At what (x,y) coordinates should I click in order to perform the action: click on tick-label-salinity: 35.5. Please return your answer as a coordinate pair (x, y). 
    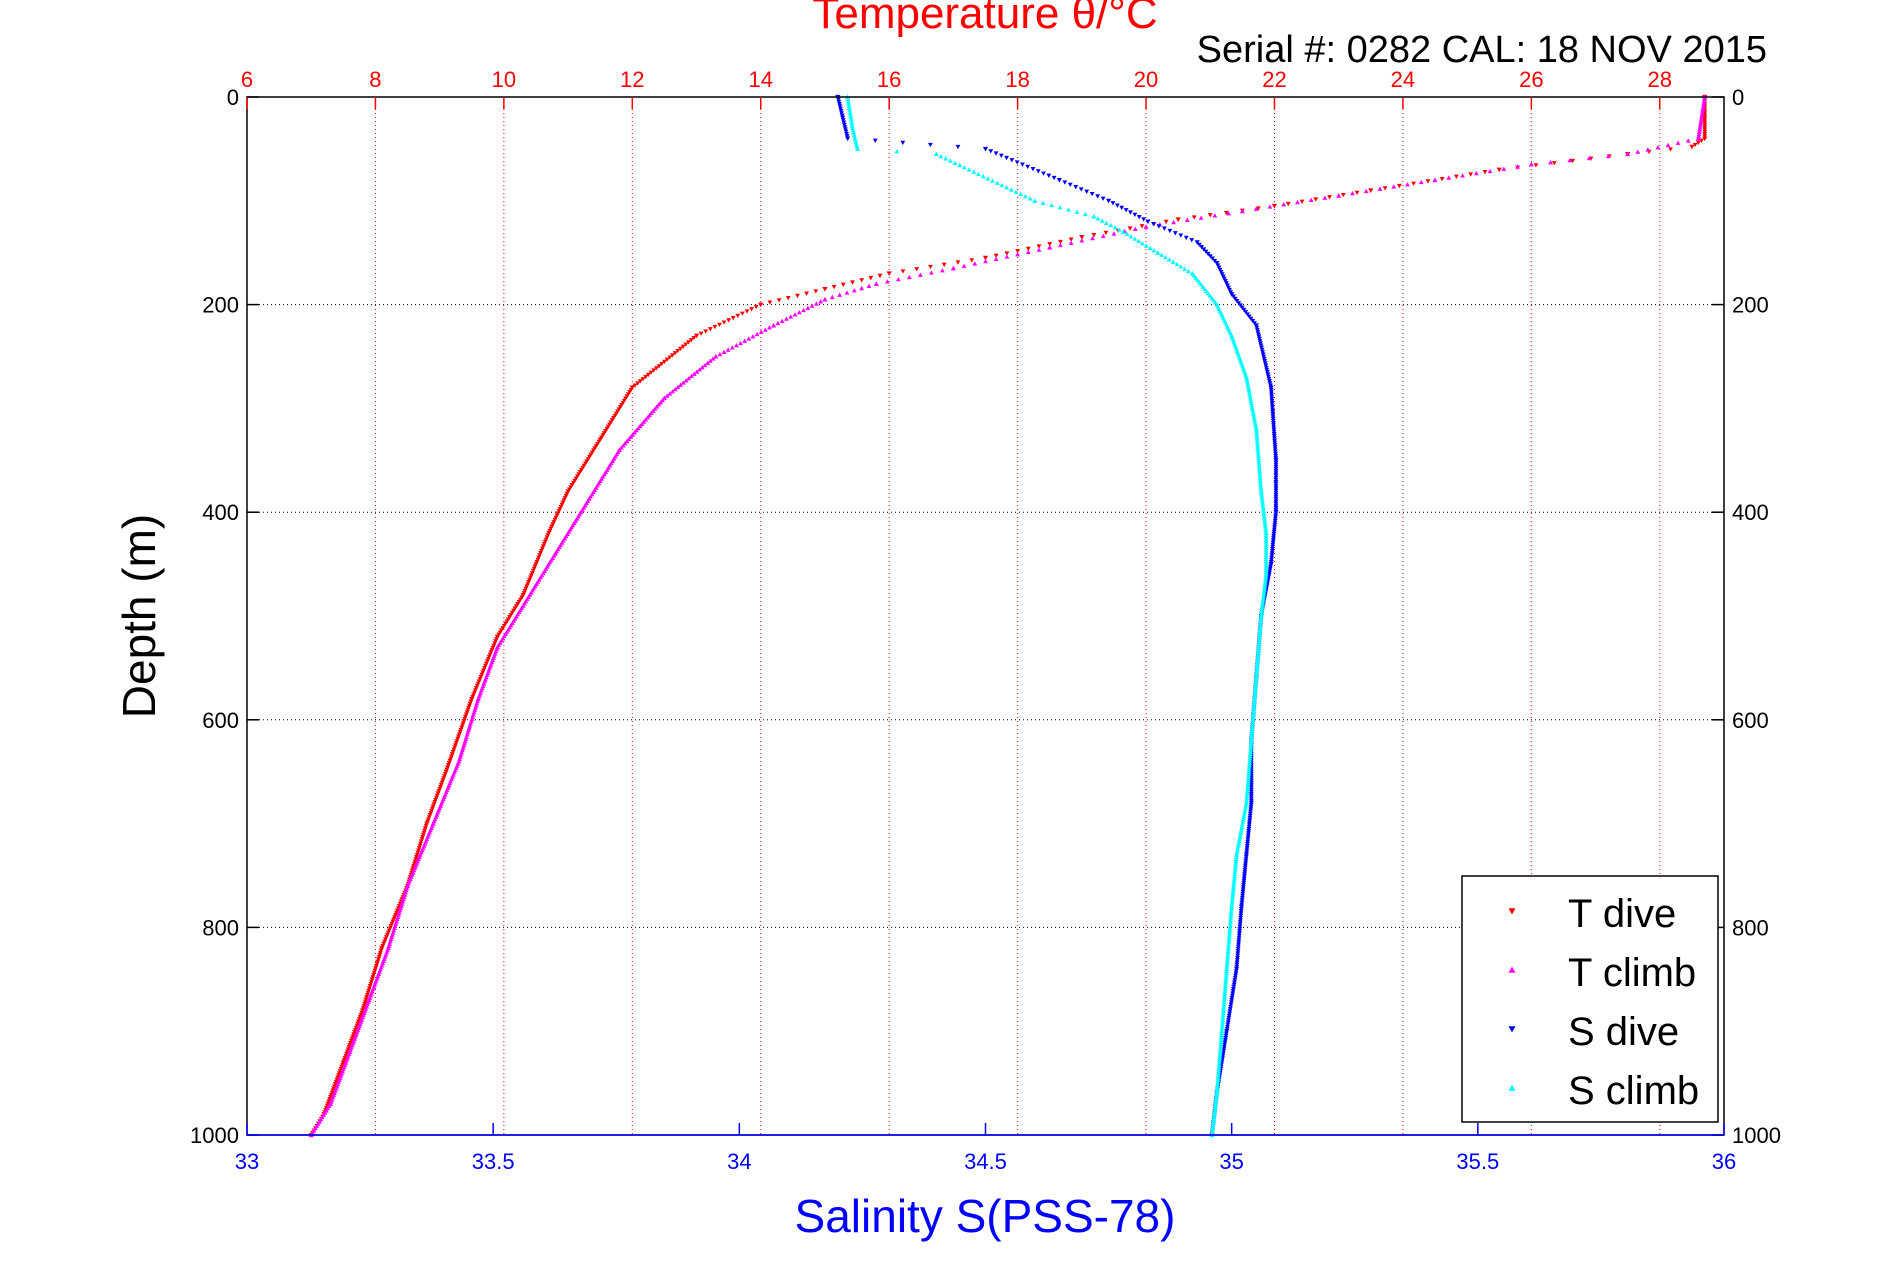
    Looking at the image, I should click on (1477, 1161).